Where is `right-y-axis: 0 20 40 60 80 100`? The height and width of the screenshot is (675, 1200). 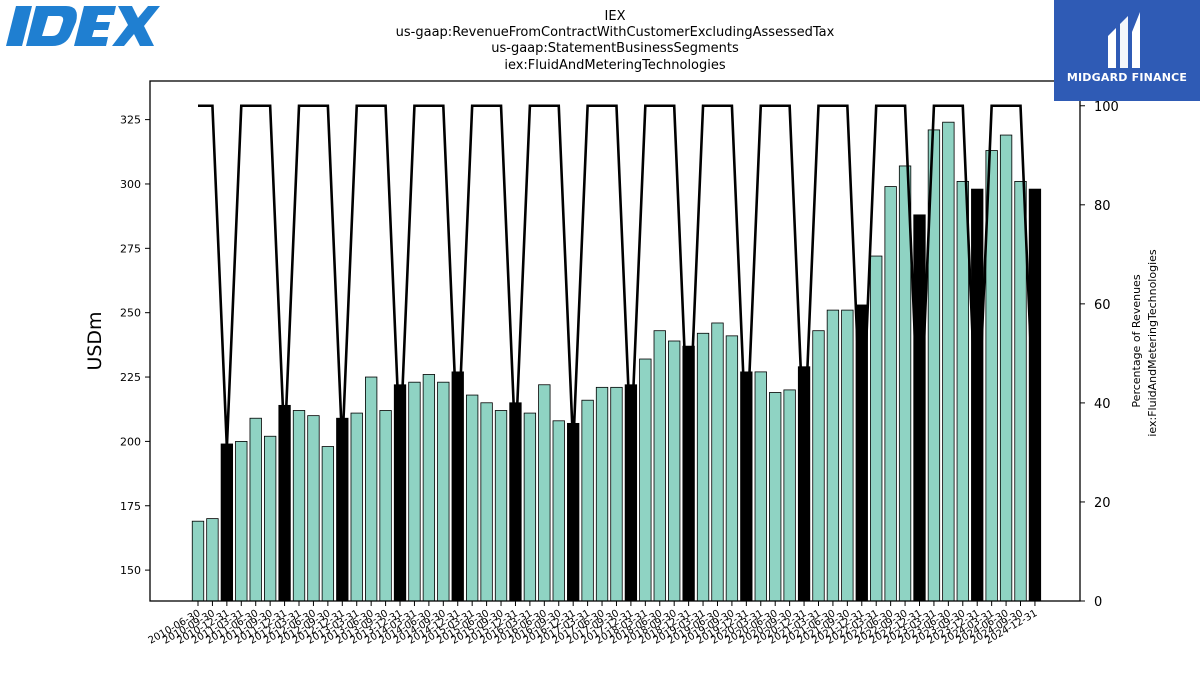
right-y-axis: 0 20 40 60 80 100 is located at coordinates (1099, 355).